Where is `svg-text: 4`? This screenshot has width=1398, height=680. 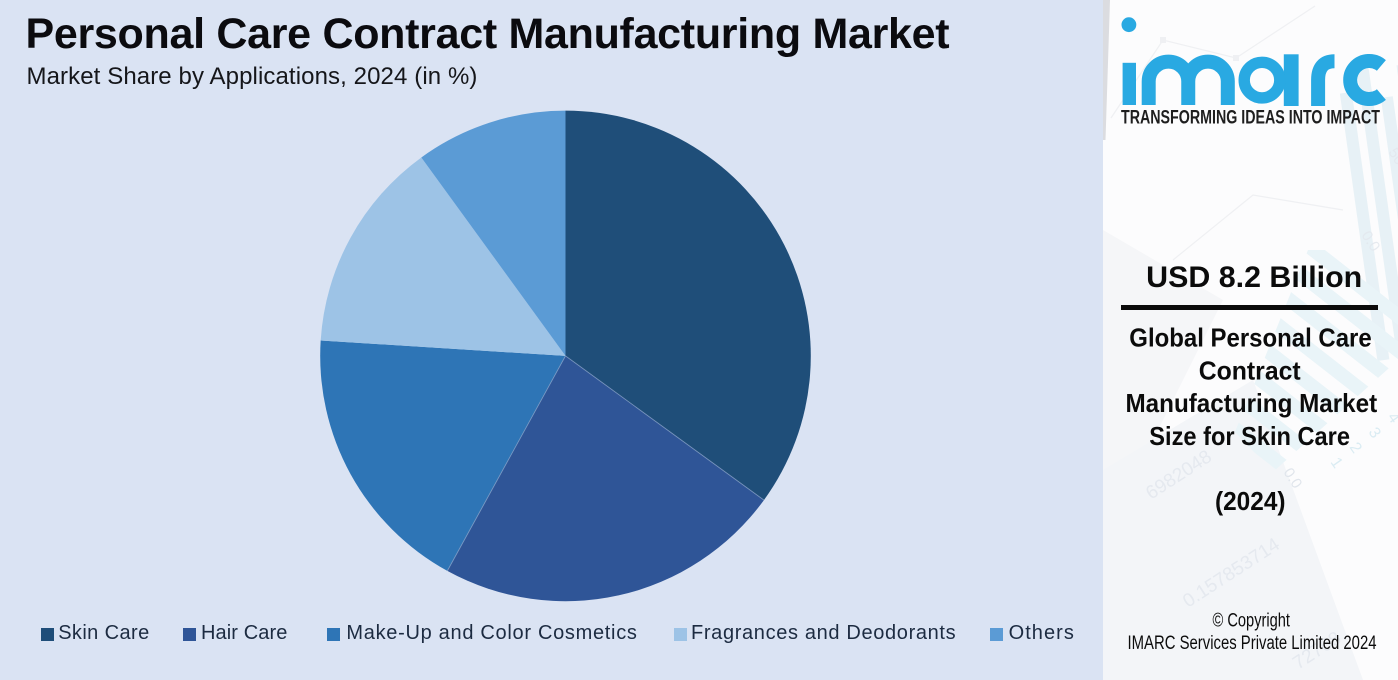 svg-text: 4 is located at coordinates (1391, 418).